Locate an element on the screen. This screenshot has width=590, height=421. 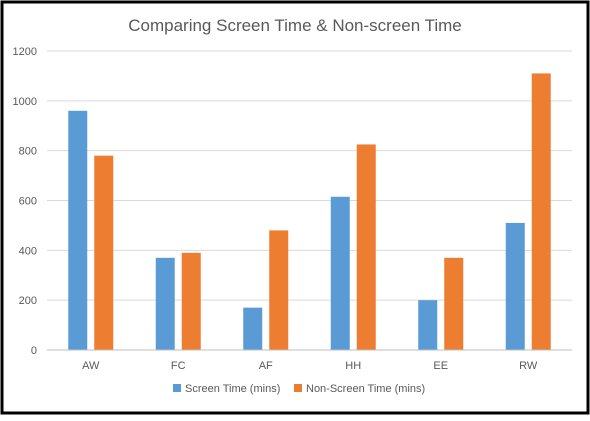
bar-screen-time-rw is located at coordinates (515, 286).